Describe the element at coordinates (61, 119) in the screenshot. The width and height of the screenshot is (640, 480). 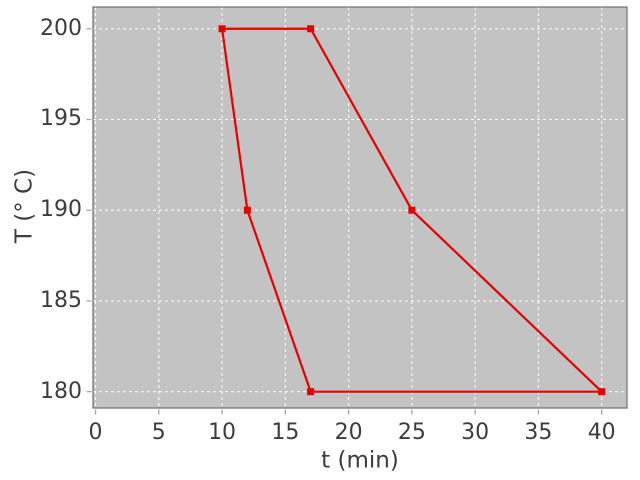
I see `y-tick-label: 195` at that location.